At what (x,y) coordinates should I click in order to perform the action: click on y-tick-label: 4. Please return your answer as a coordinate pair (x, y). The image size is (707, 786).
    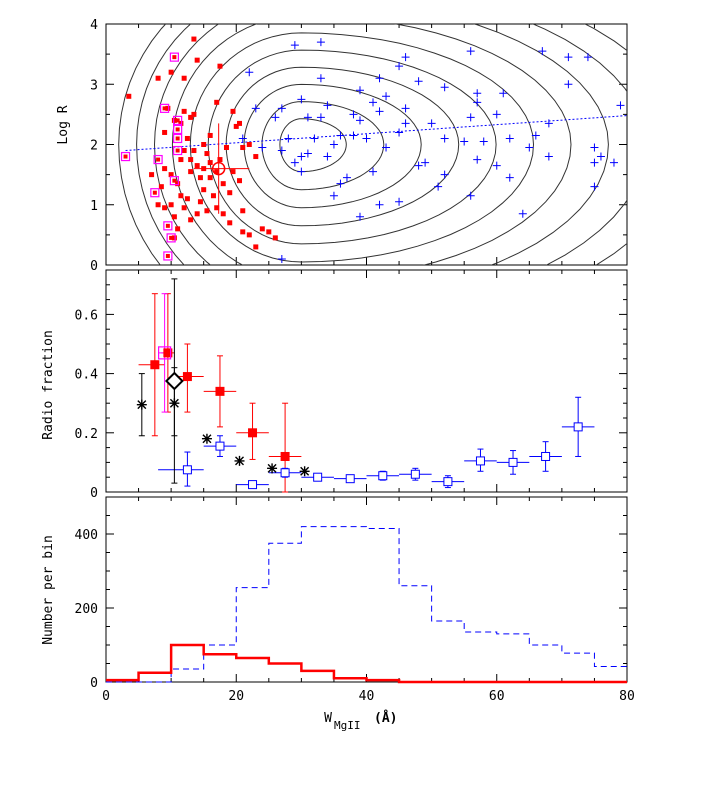
    Looking at the image, I should click on (94, 25).